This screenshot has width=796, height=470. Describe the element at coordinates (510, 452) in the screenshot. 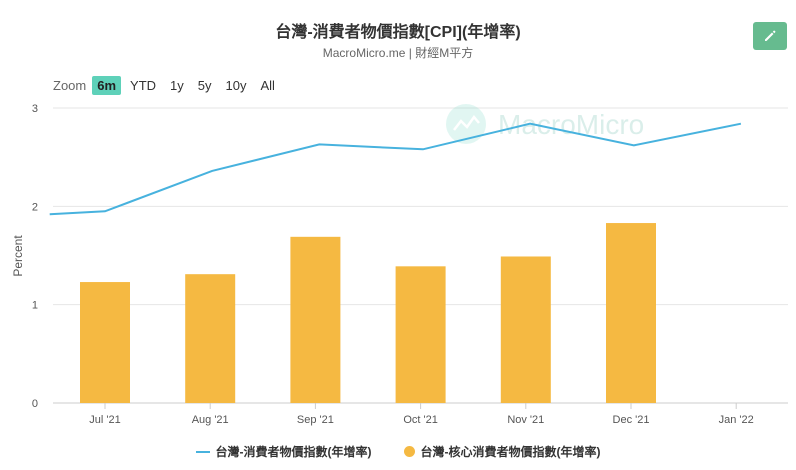

I see `legend-label-core-cpi: 台灣-核心消費者物價指數(年增率)` at that location.